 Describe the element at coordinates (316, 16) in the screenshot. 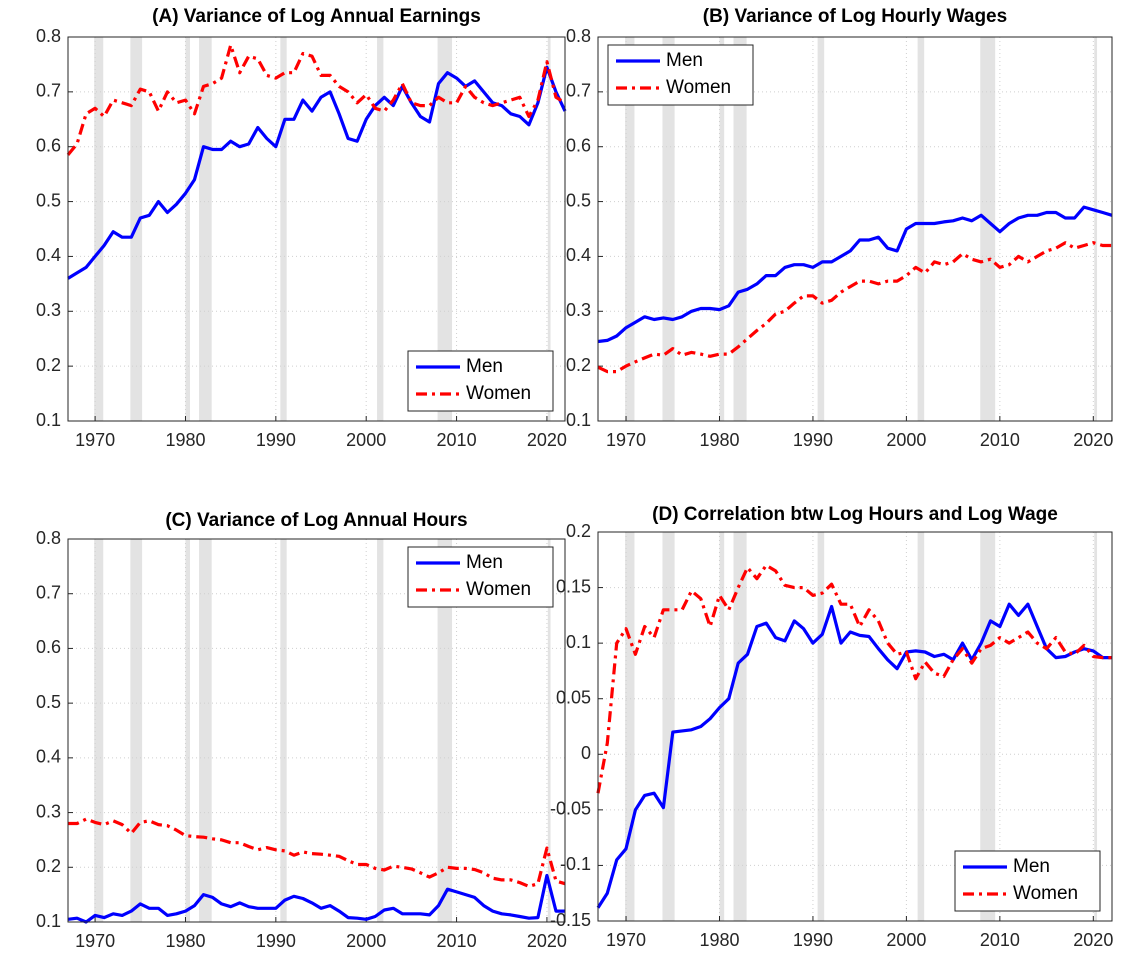

I see `chart-title: (A) Variance of Log Annual Earnings` at that location.